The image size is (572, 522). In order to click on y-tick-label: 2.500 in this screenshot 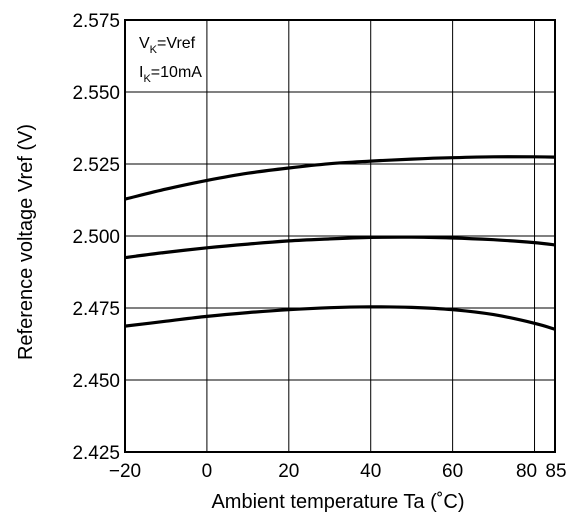, I will do `click(96, 237)`.